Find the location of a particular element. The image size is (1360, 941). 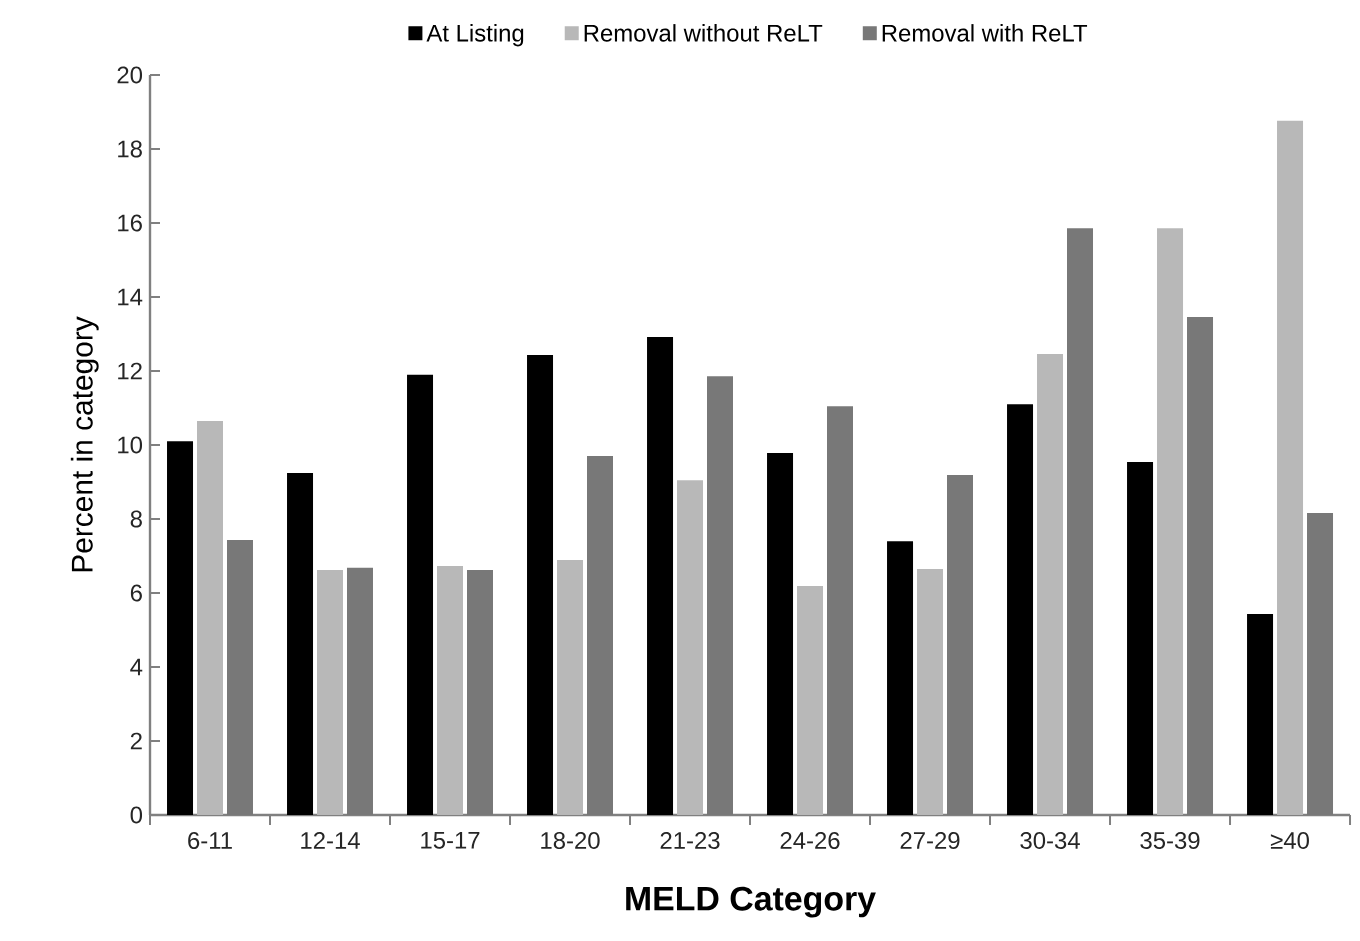

x-tick-label: 12-14 is located at coordinates (330, 840).